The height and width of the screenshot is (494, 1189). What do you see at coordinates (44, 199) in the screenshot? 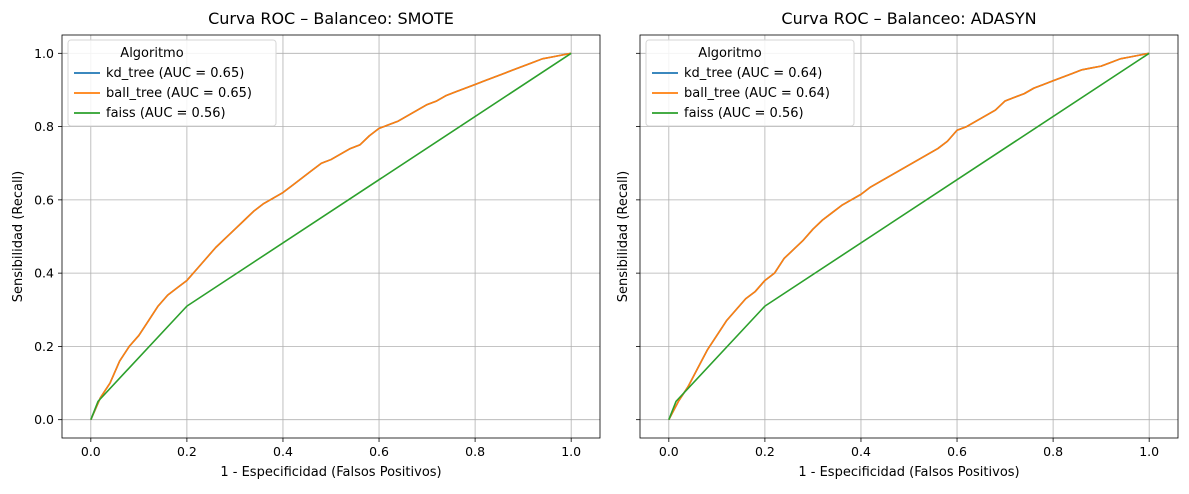
I see `y-tick-label: 0.6` at bounding box center [44, 199].